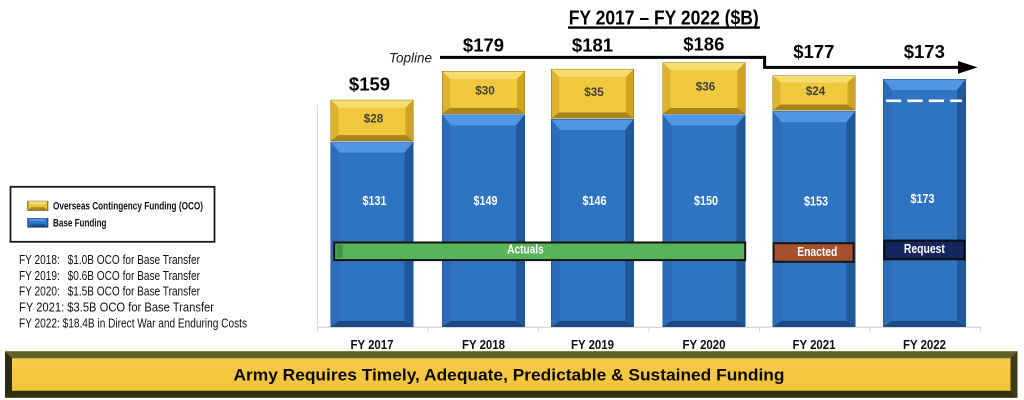 This screenshot has width=1024, height=400. What do you see at coordinates (375, 201) in the screenshot?
I see `svg-text: $131` at bounding box center [375, 201].